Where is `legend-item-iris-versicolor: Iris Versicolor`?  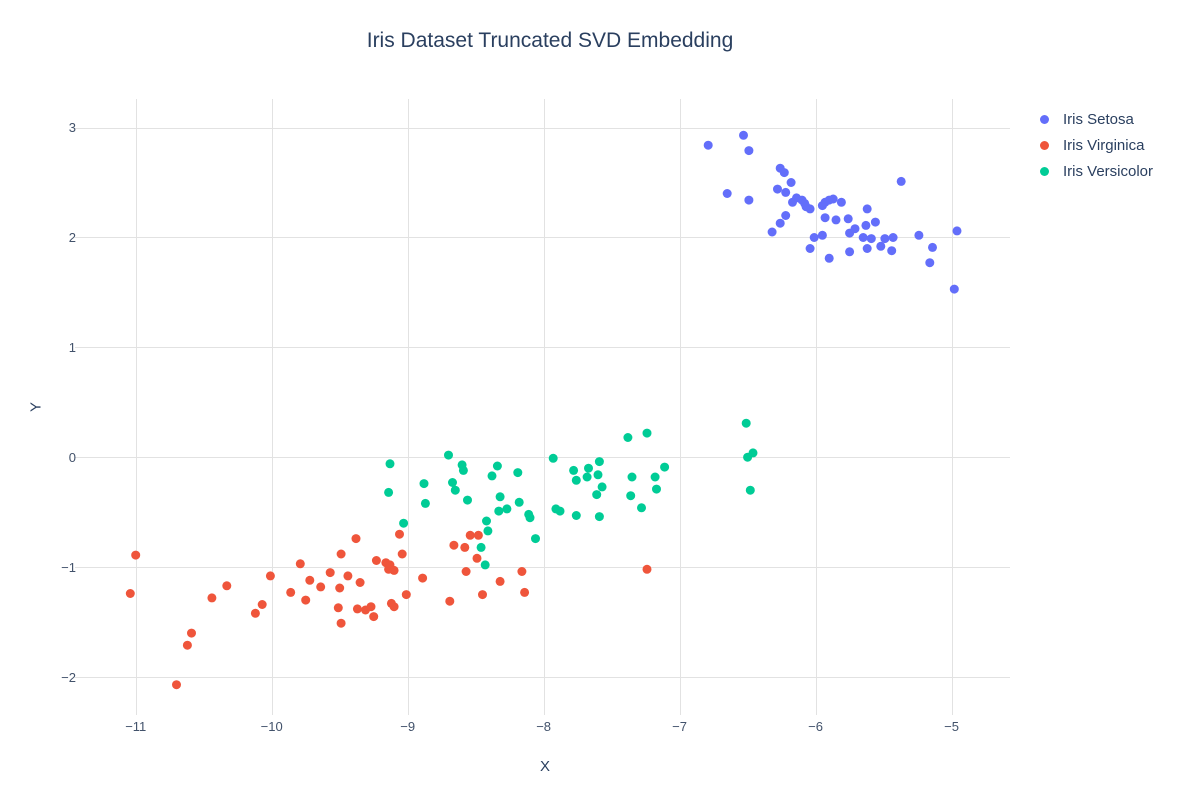
legend-item-iris-versicolor: Iris Versicolor is located at coordinates (1094, 171).